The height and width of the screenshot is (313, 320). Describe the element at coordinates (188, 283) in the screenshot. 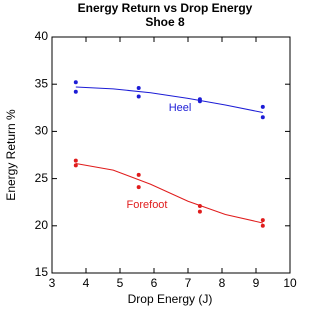

I see `x-tick-label: 7` at that location.